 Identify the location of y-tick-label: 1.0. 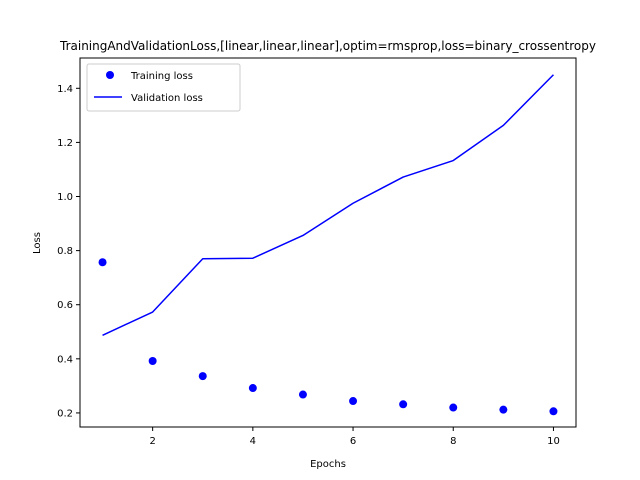
(65, 197).